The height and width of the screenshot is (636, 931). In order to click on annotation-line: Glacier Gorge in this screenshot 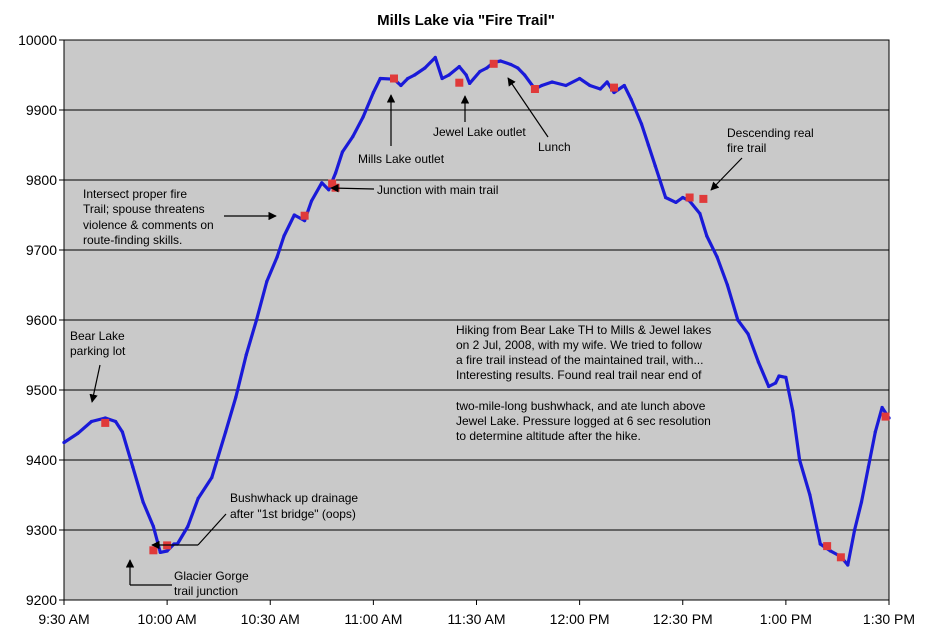, I will do `click(211, 576)`.